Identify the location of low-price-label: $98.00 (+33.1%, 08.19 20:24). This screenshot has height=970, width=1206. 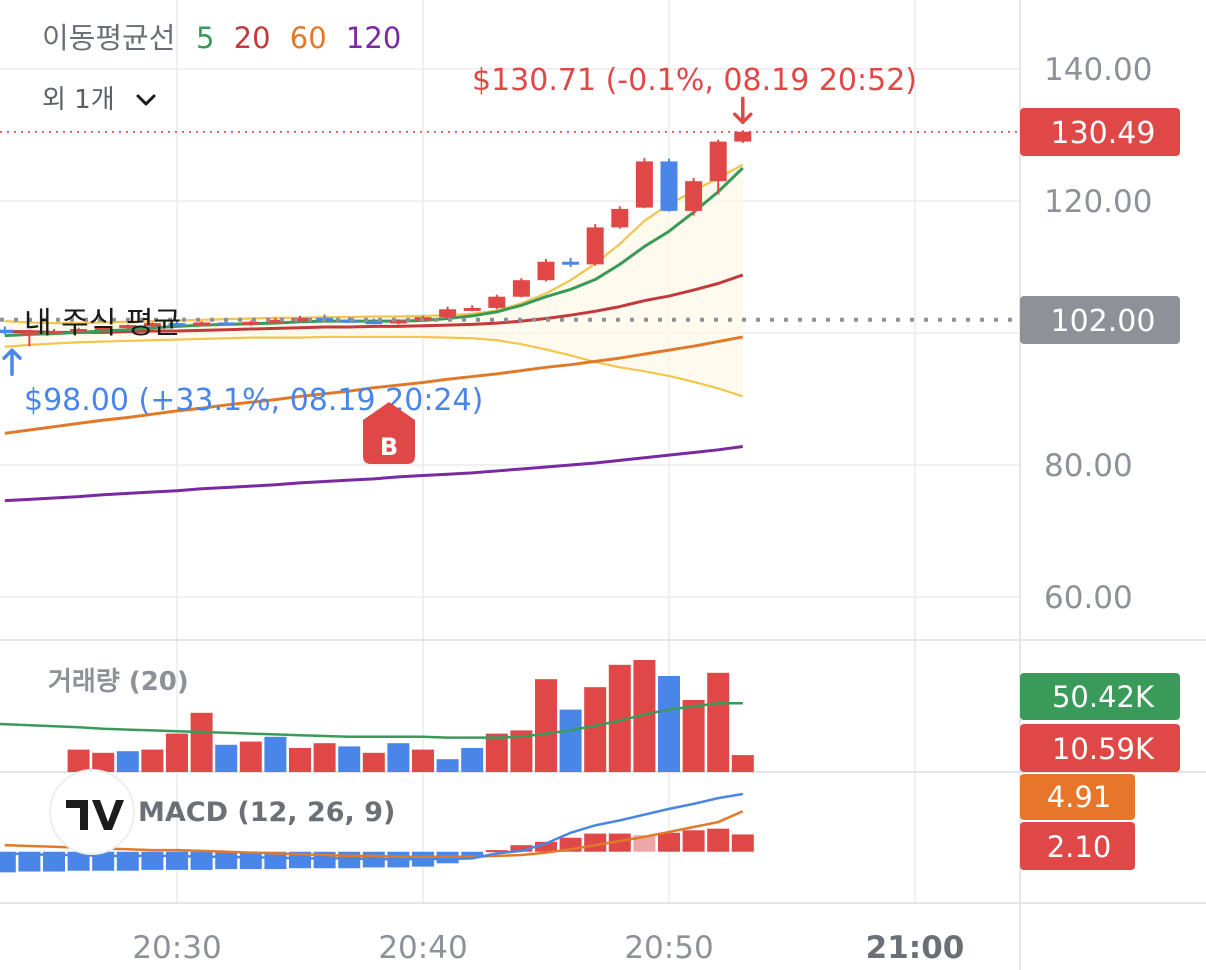
(253, 400).